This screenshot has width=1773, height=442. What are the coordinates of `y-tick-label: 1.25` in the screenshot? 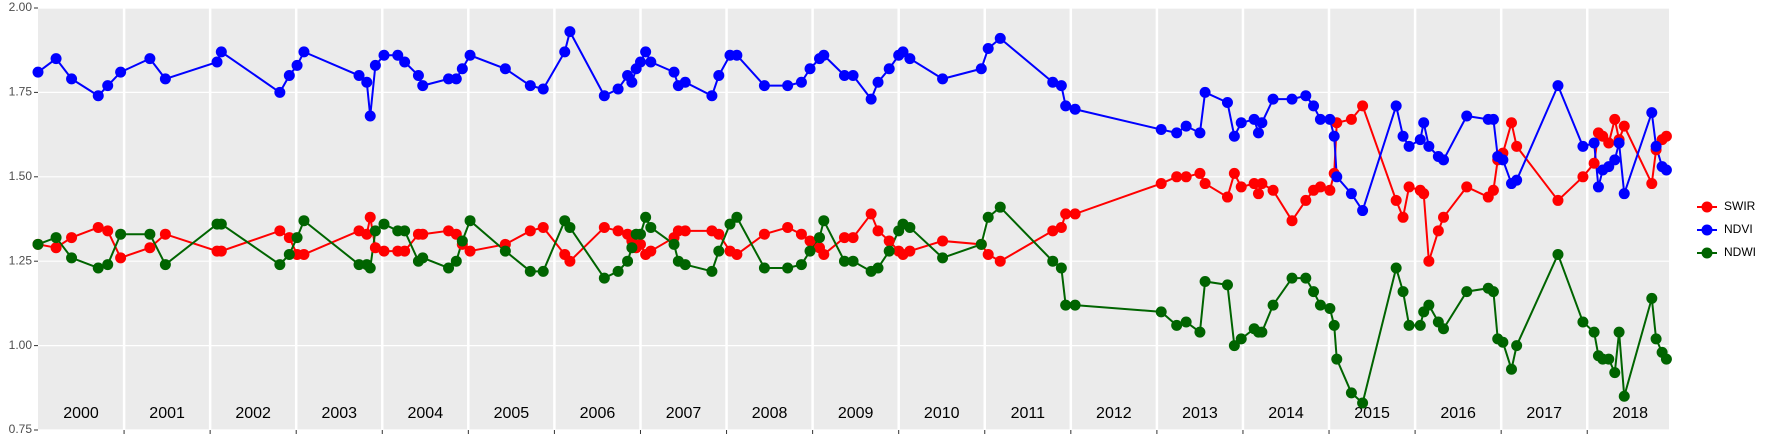 It's located at (21, 260).